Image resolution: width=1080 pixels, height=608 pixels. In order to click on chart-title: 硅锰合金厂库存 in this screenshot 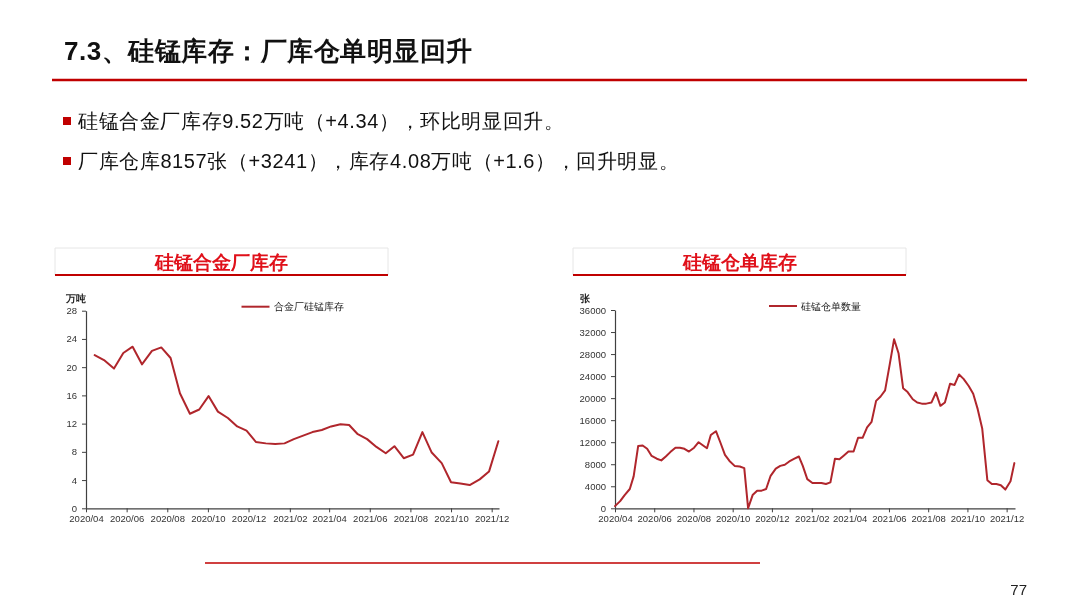, I will do `click(221, 263)`.